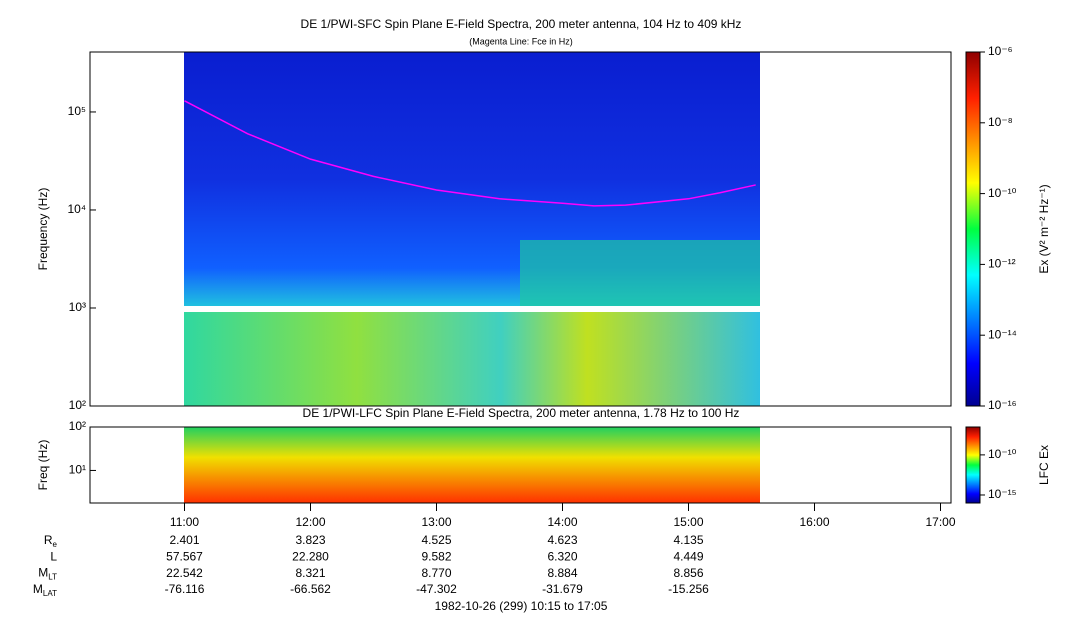 This screenshot has width=1083, height=620. Describe the element at coordinates (310, 573) in the screenshot. I see `ephemeris-value: 8.321` at that location.